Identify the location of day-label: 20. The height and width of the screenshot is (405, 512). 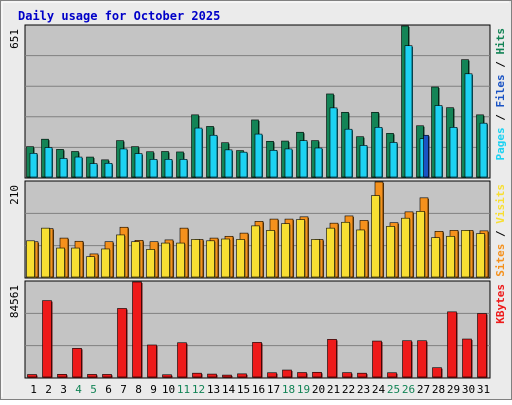
(318, 389).